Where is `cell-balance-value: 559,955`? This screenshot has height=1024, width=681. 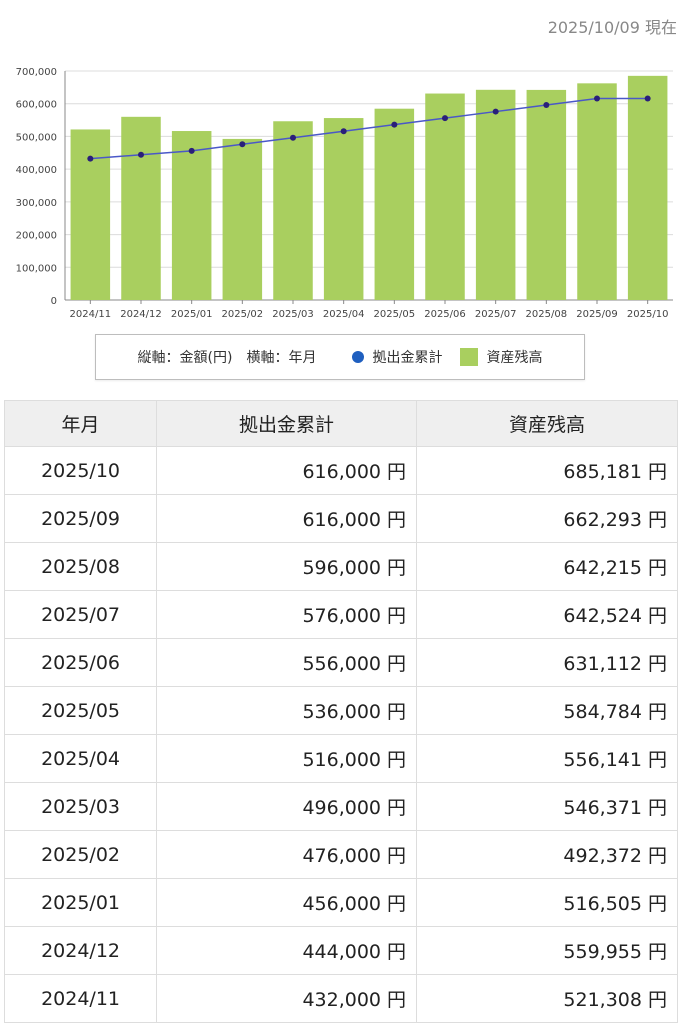 cell-balance-value: 559,955 is located at coordinates (602, 952).